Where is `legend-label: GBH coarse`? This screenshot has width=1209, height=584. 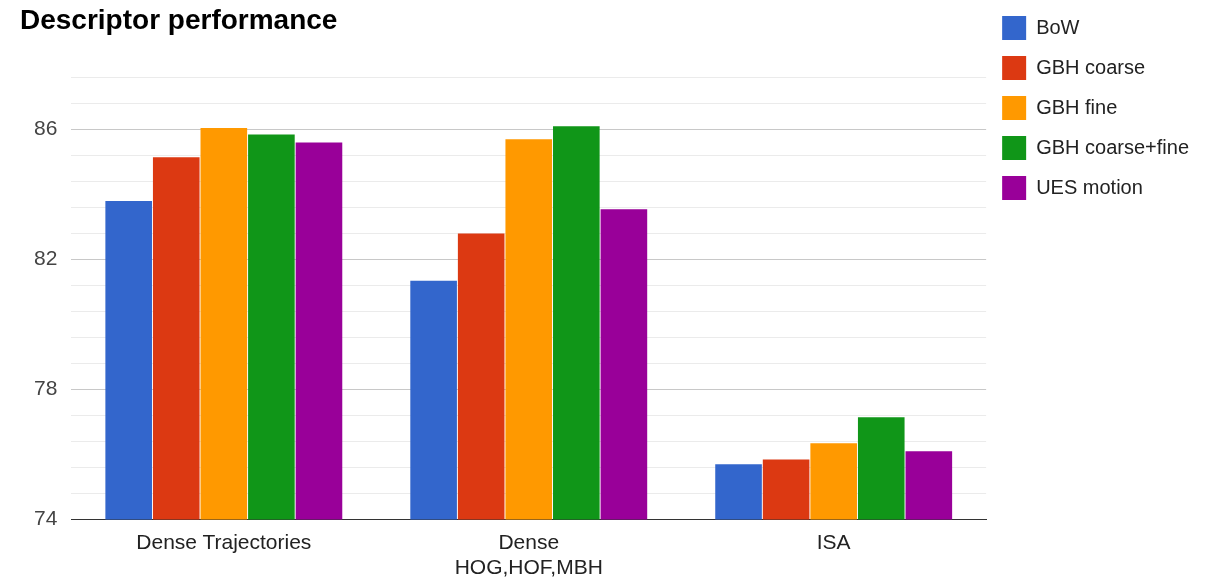
legend-label: GBH coarse is located at coordinates (1091, 66).